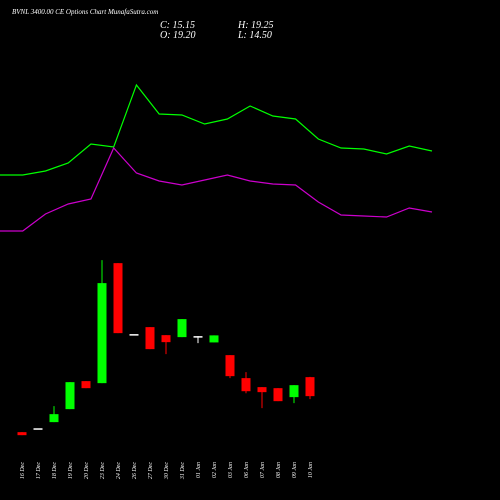  Describe the element at coordinates (247, 470) in the screenshot. I see `x-tick-label: 06 Jan` at that location.